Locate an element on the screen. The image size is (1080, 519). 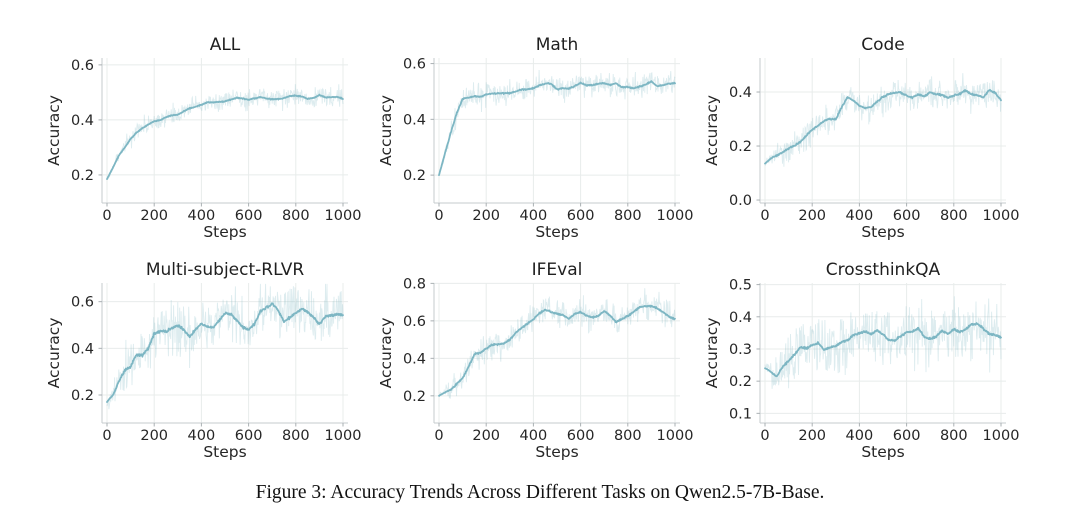
y-tick-label: 0.1 is located at coordinates (740, 414).